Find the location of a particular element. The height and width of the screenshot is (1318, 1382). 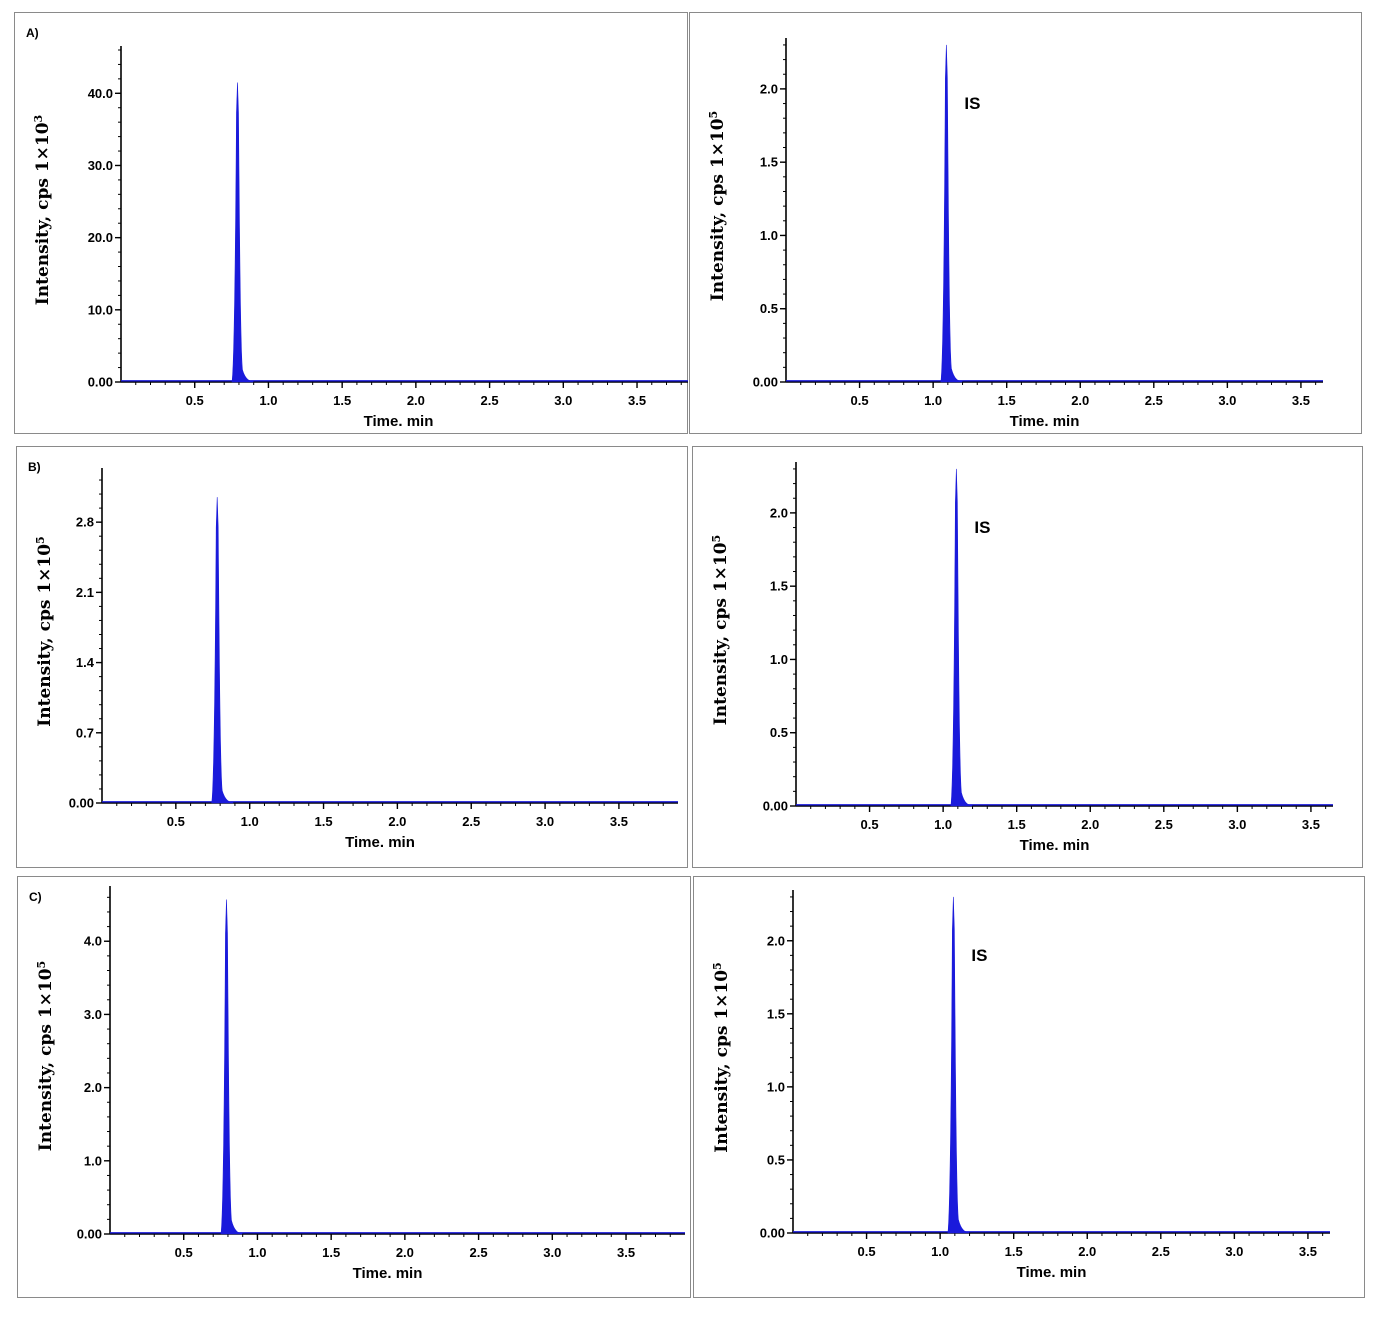

y-tick-label: 0.7 is located at coordinates (85, 732).